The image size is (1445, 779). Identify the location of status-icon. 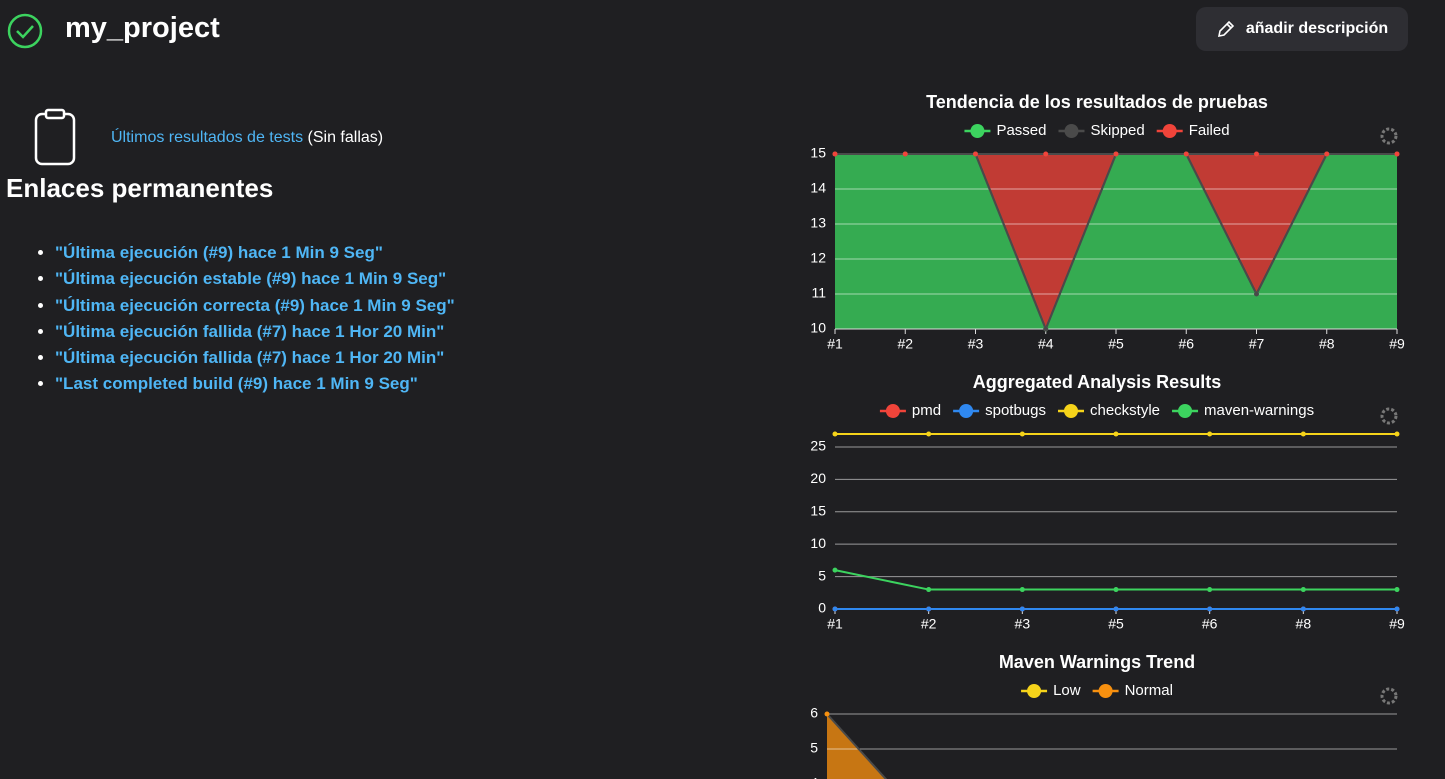
(25, 31).